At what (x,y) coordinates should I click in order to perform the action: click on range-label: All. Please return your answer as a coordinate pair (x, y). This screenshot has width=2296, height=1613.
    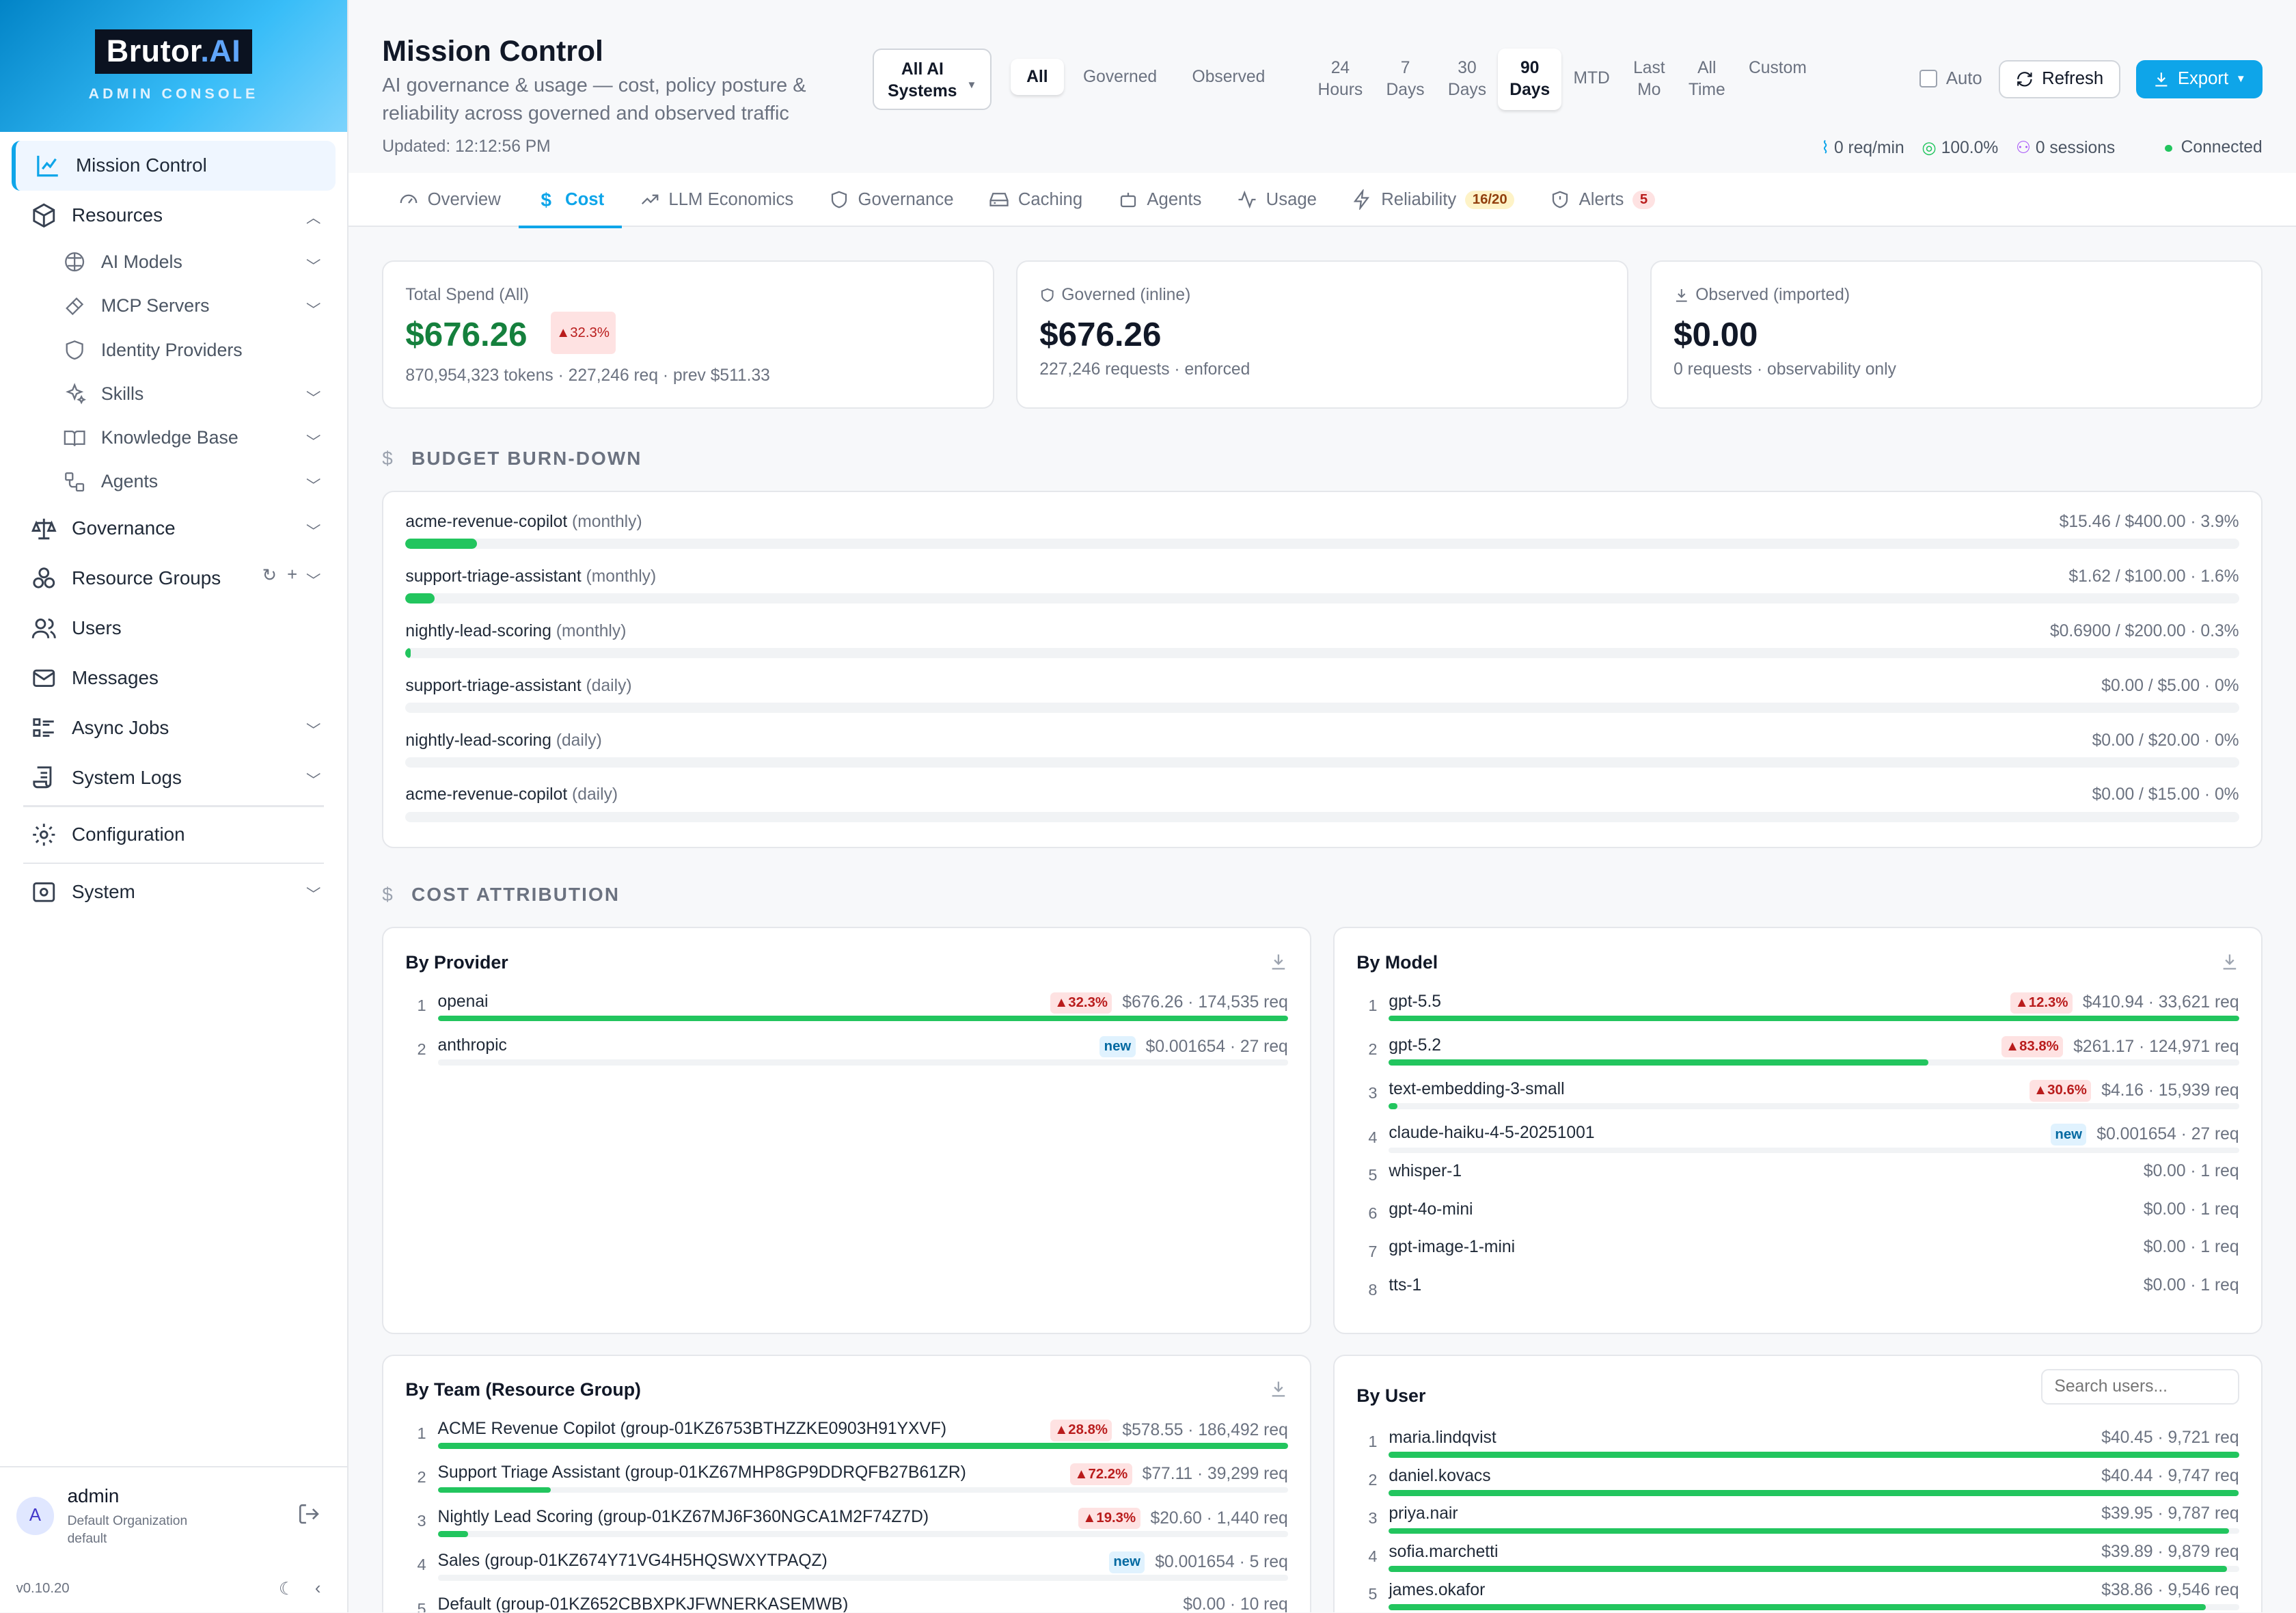
    Looking at the image, I should click on (1707, 67).